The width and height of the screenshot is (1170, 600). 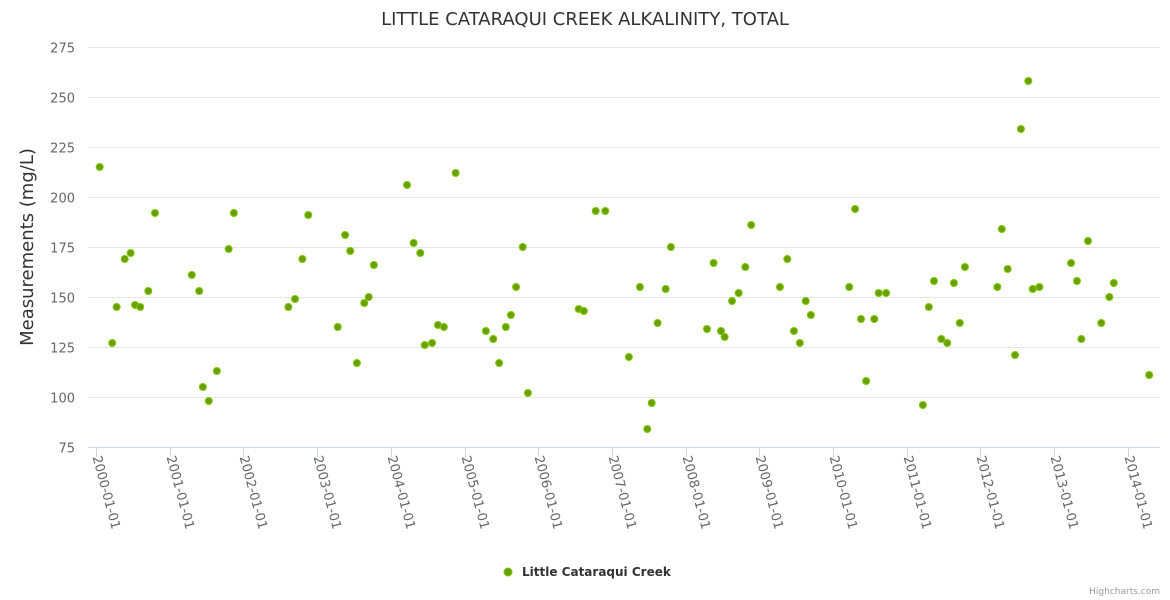 I want to click on credits-link: Highcharts.com, so click(x=1124, y=592).